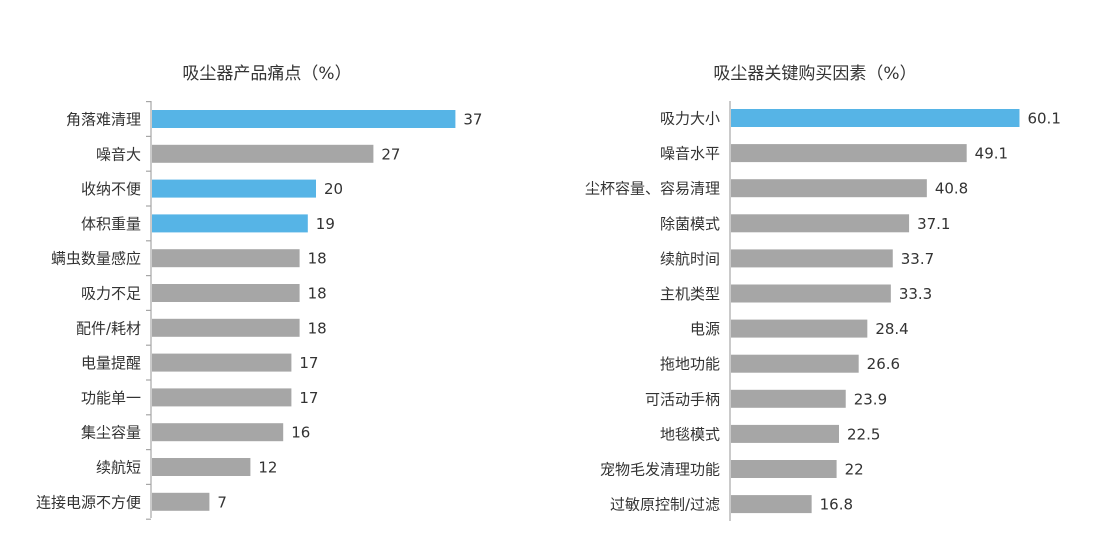 The image size is (1097, 555). Describe the element at coordinates (472, 120) in the screenshot. I see `value-label: 37` at that location.